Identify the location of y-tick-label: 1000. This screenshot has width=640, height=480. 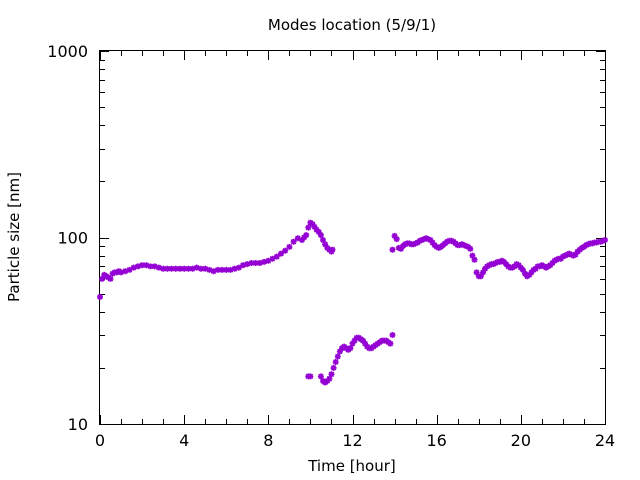
(67, 51).